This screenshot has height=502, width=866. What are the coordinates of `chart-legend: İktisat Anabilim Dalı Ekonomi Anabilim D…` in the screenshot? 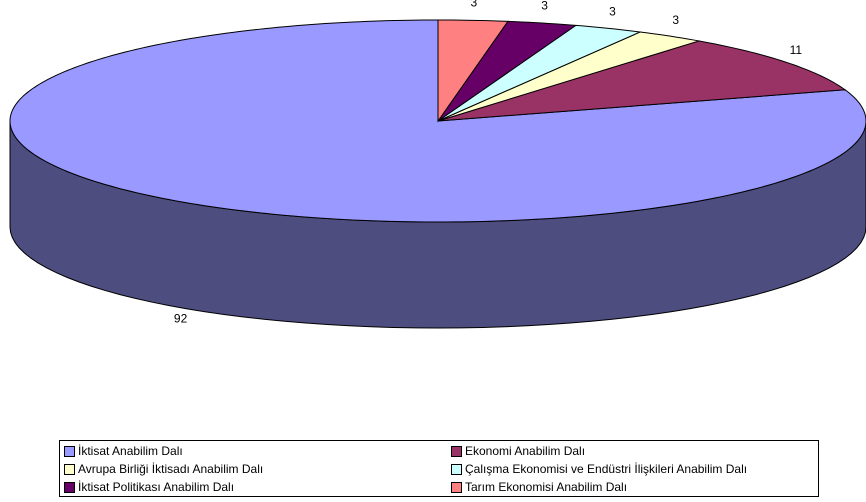 It's located at (439, 468).